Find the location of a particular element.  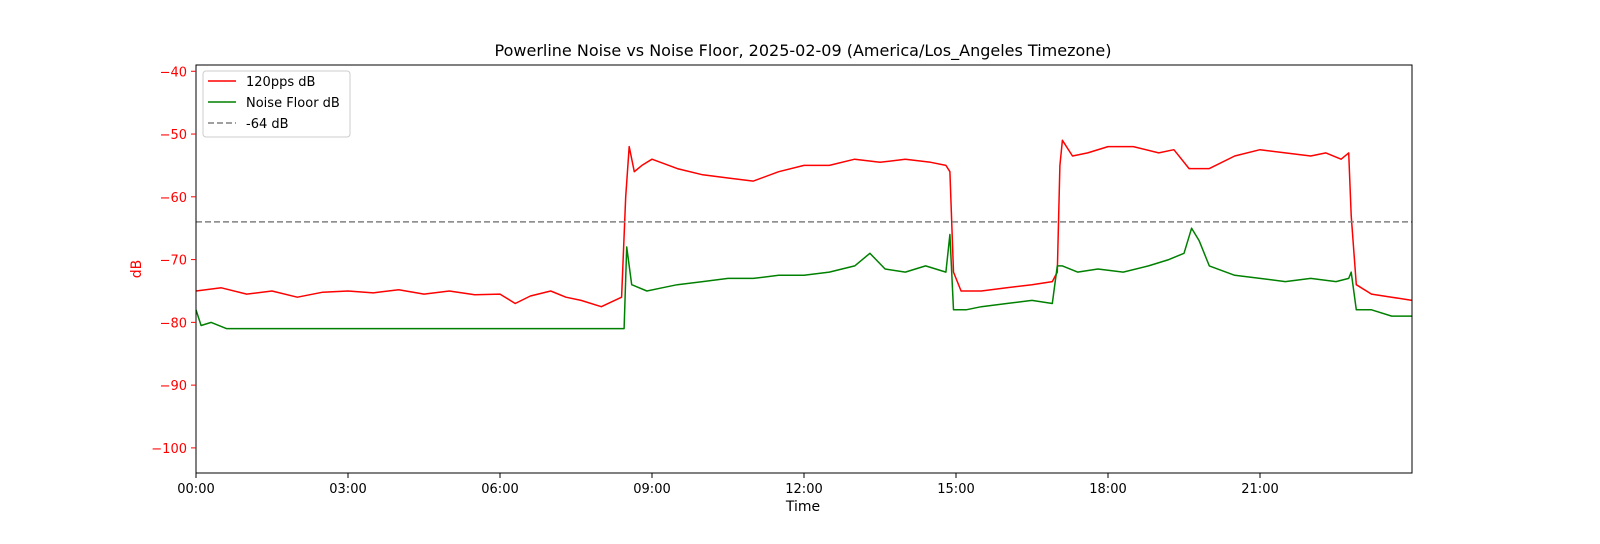

y-tick-label: −100 is located at coordinates (169, 449).